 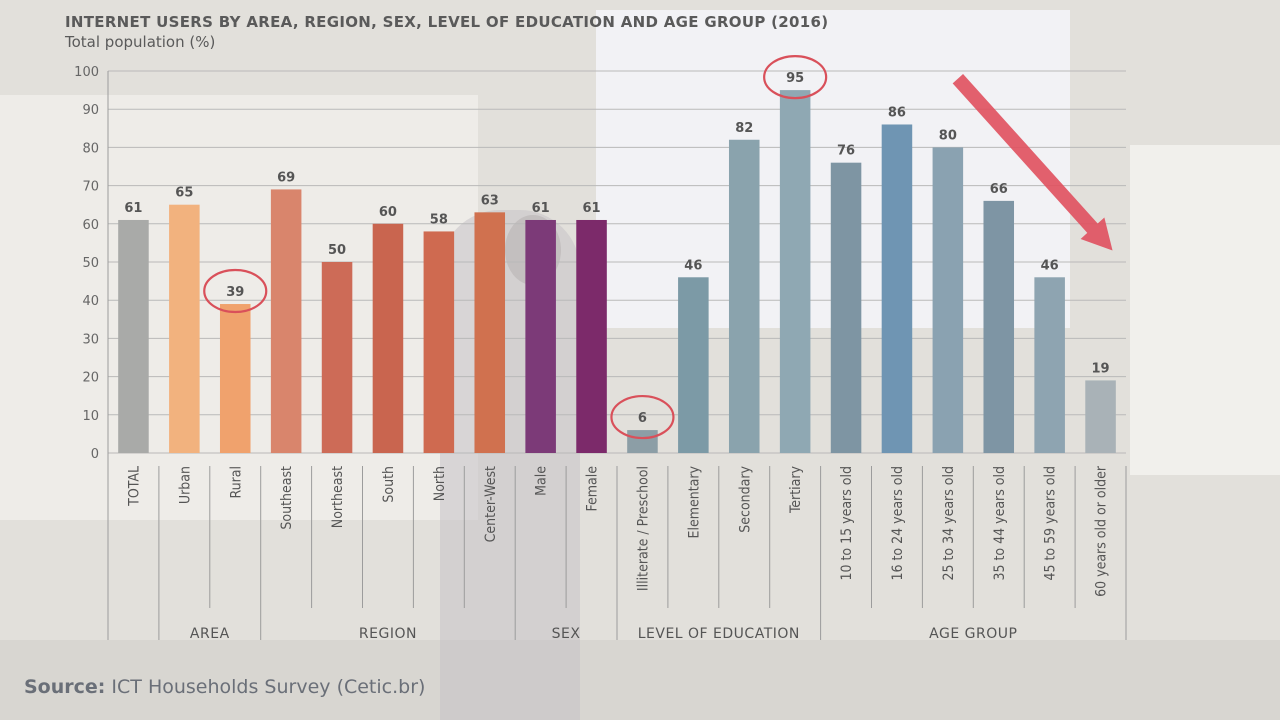 I want to click on y-tick-label-80: 80, so click(x=90, y=148).